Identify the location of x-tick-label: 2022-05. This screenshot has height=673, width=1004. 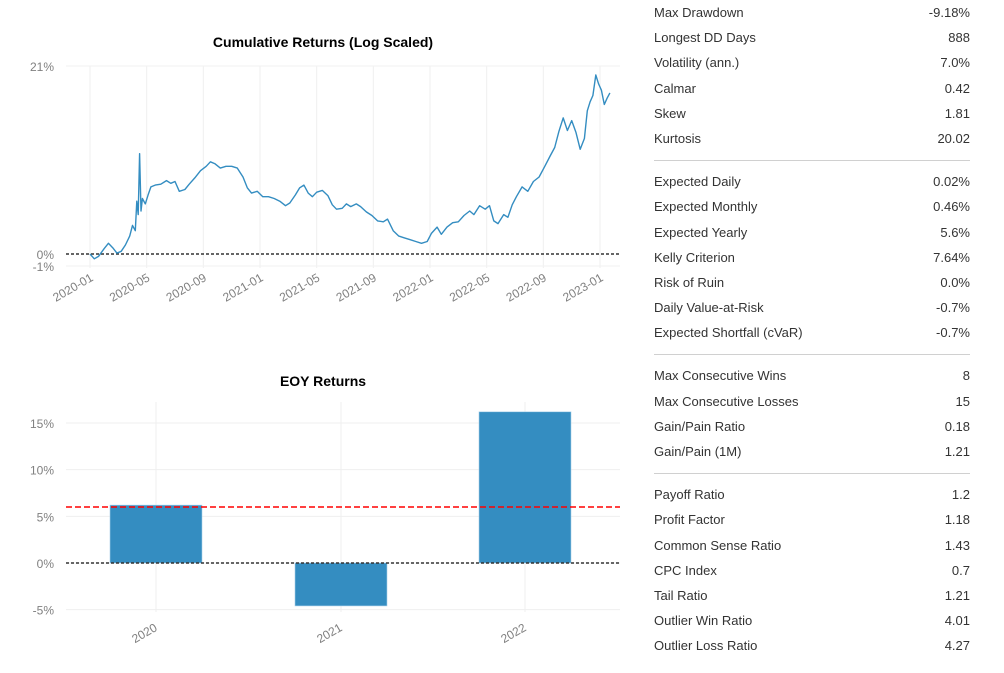
(469, 287).